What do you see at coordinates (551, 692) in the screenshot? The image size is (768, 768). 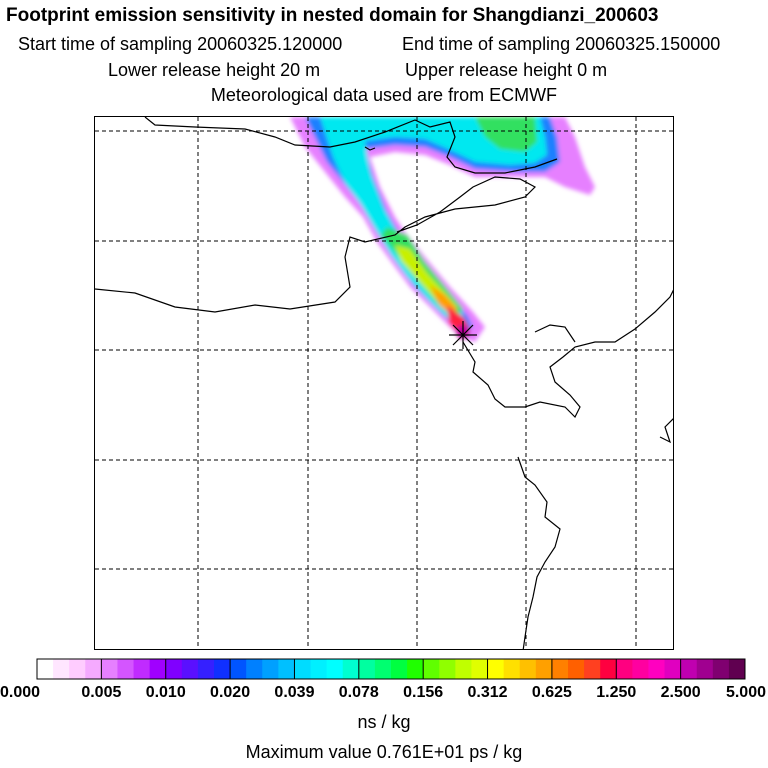 I see `colorbar-tick-label: 0.625` at bounding box center [551, 692].